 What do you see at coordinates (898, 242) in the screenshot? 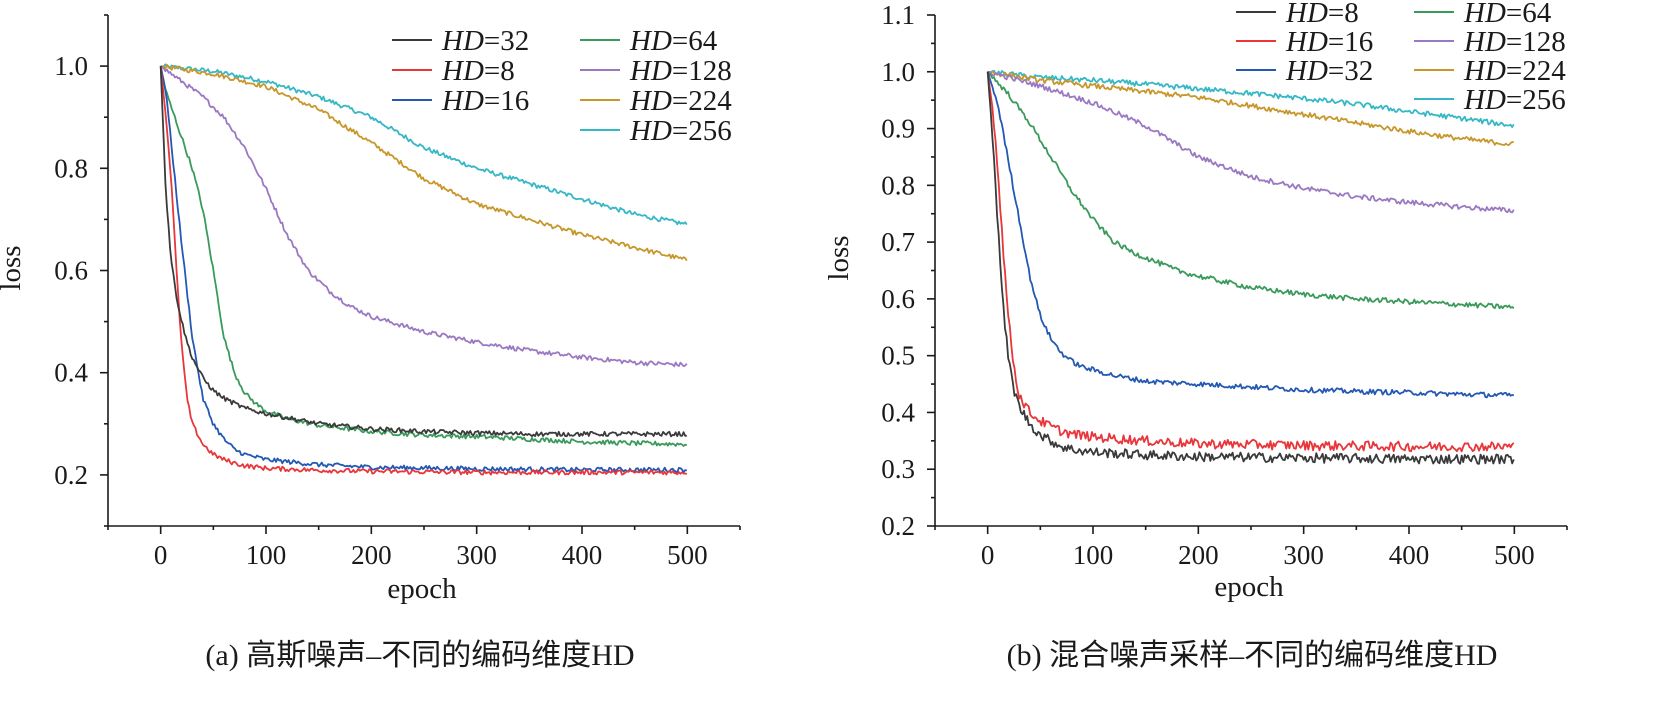
I see `y-tick-label: 0.7` at bounding box center [898, 242].